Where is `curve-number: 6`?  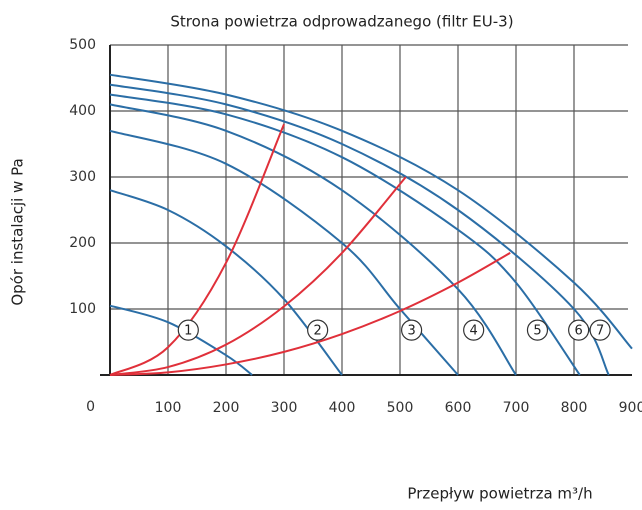 curve-number: 6 is located at coordinates (578, 331).